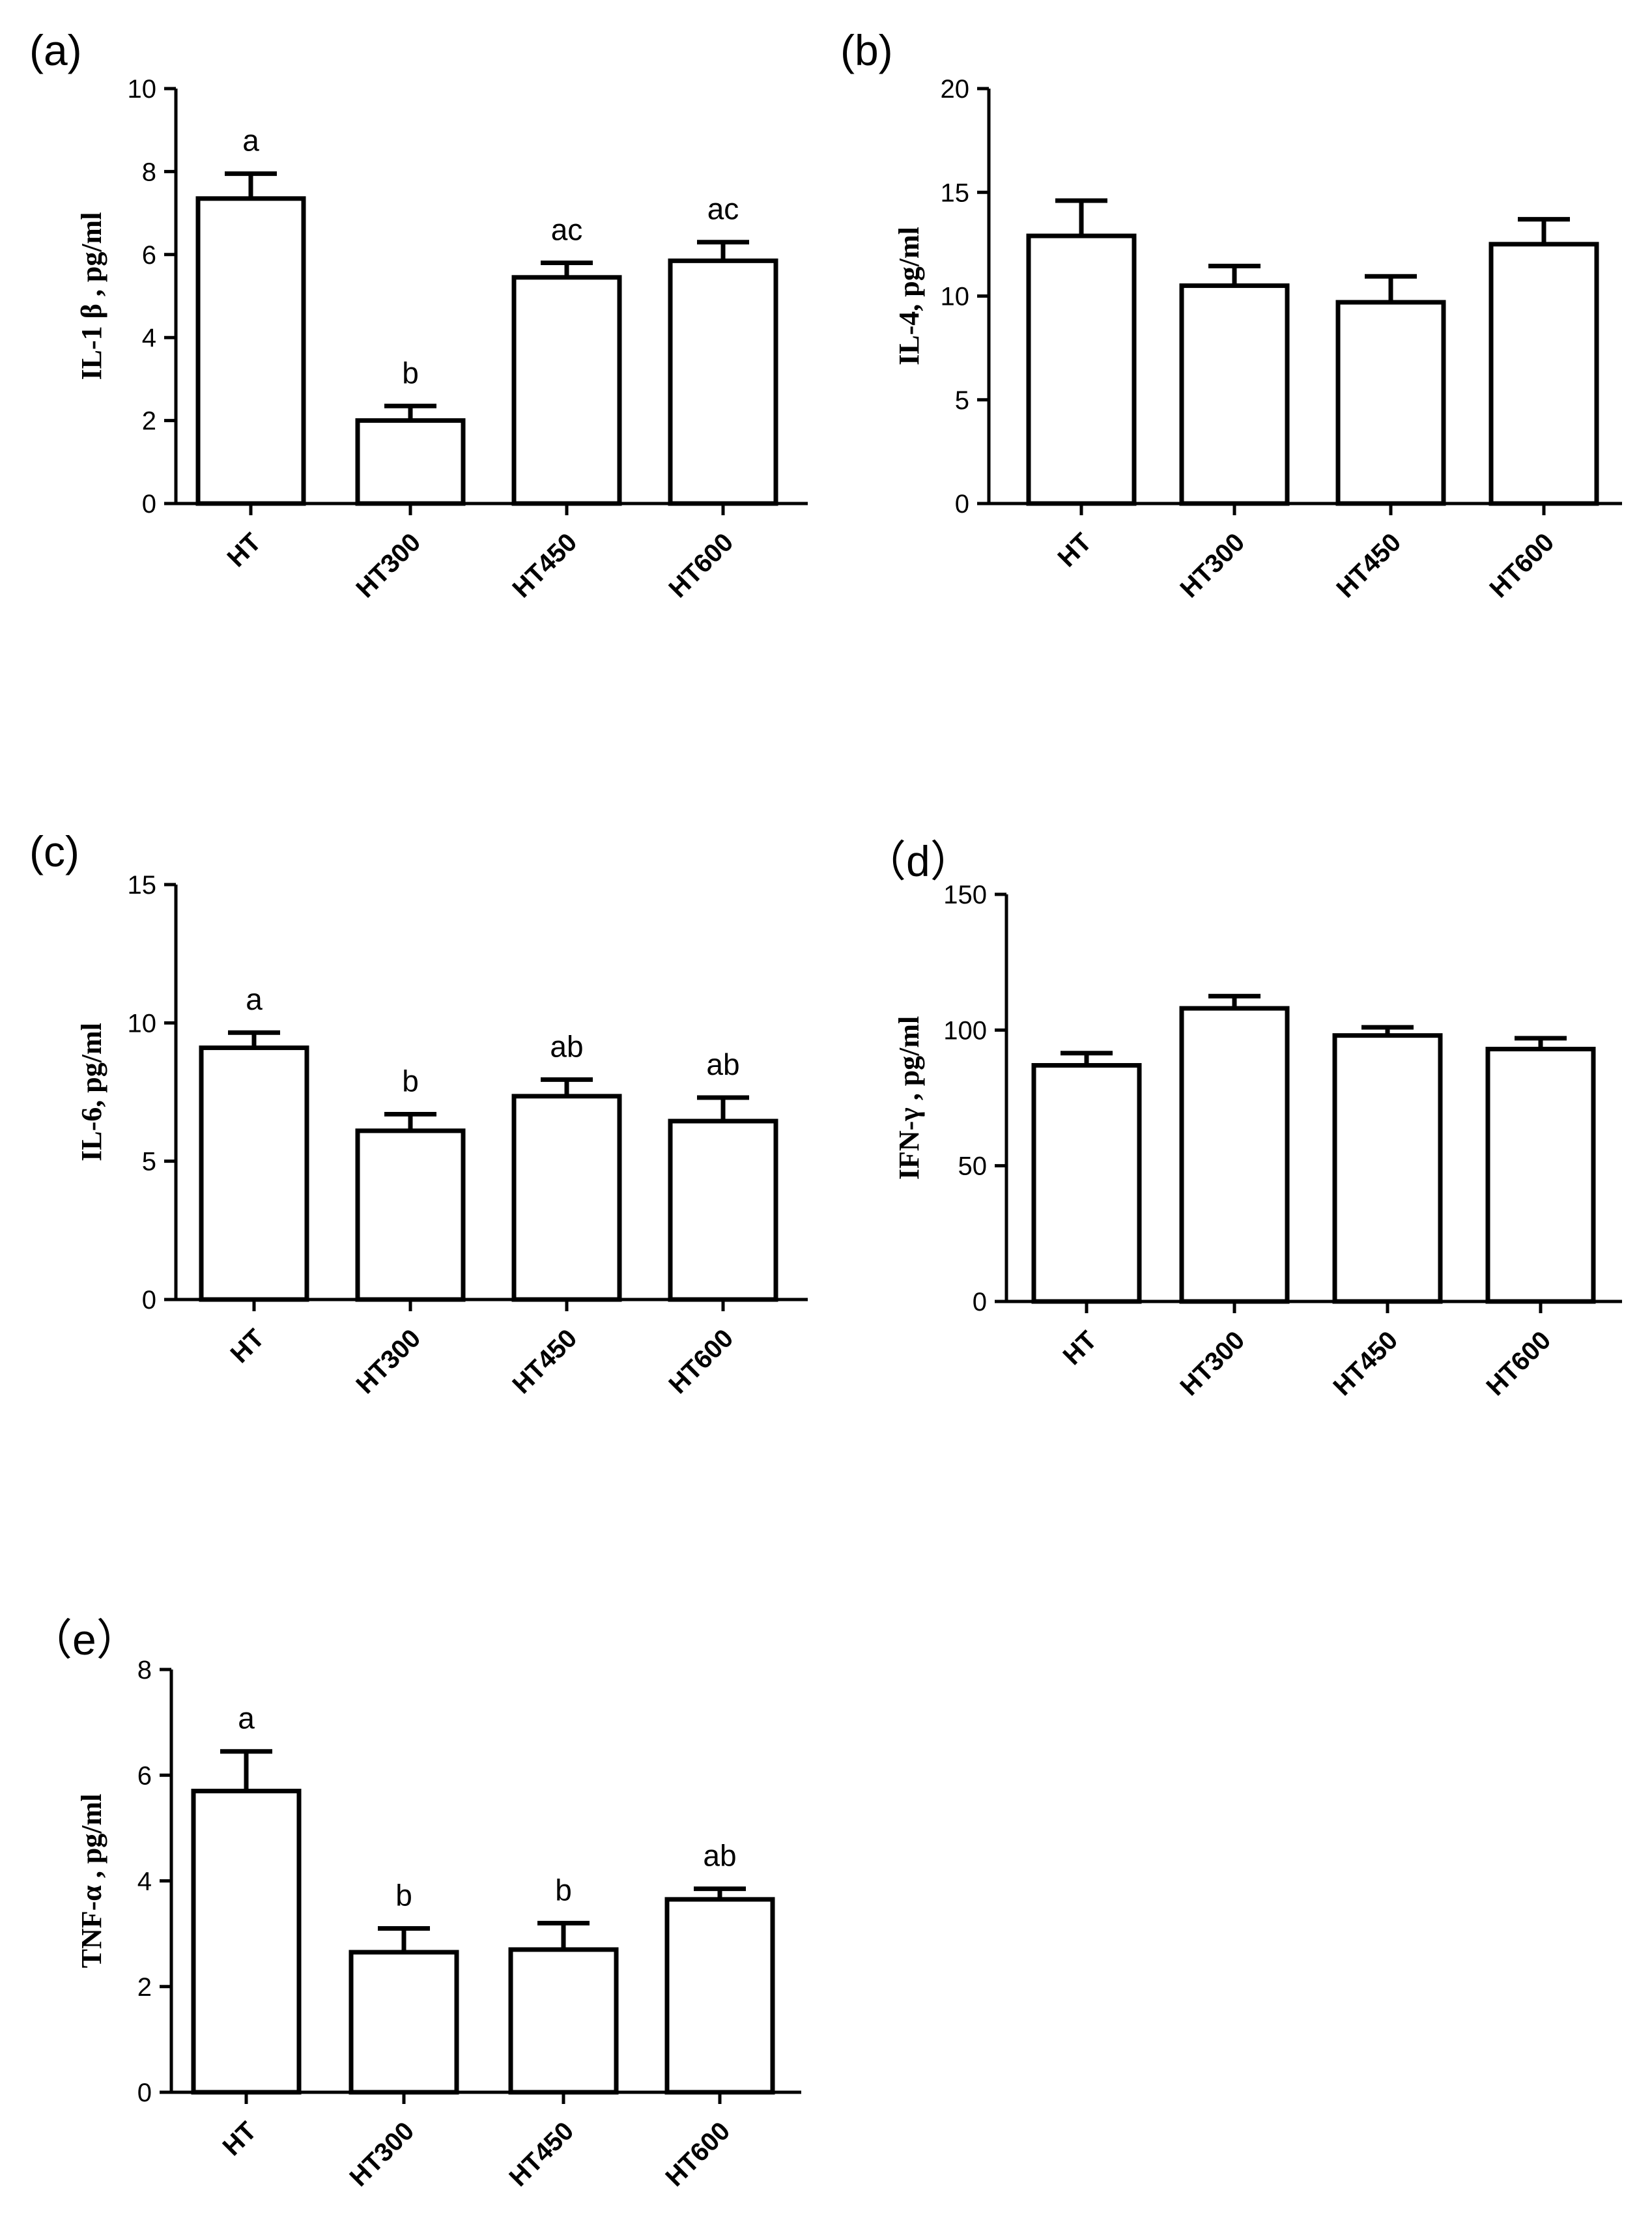 This screenshot has width=1652, height=2231. What do you see at coordinates (91, 1092) in the screenshot?
I see `y-axis-title-c: IL-6, pg/ml` at bounding box center [91, 1092].